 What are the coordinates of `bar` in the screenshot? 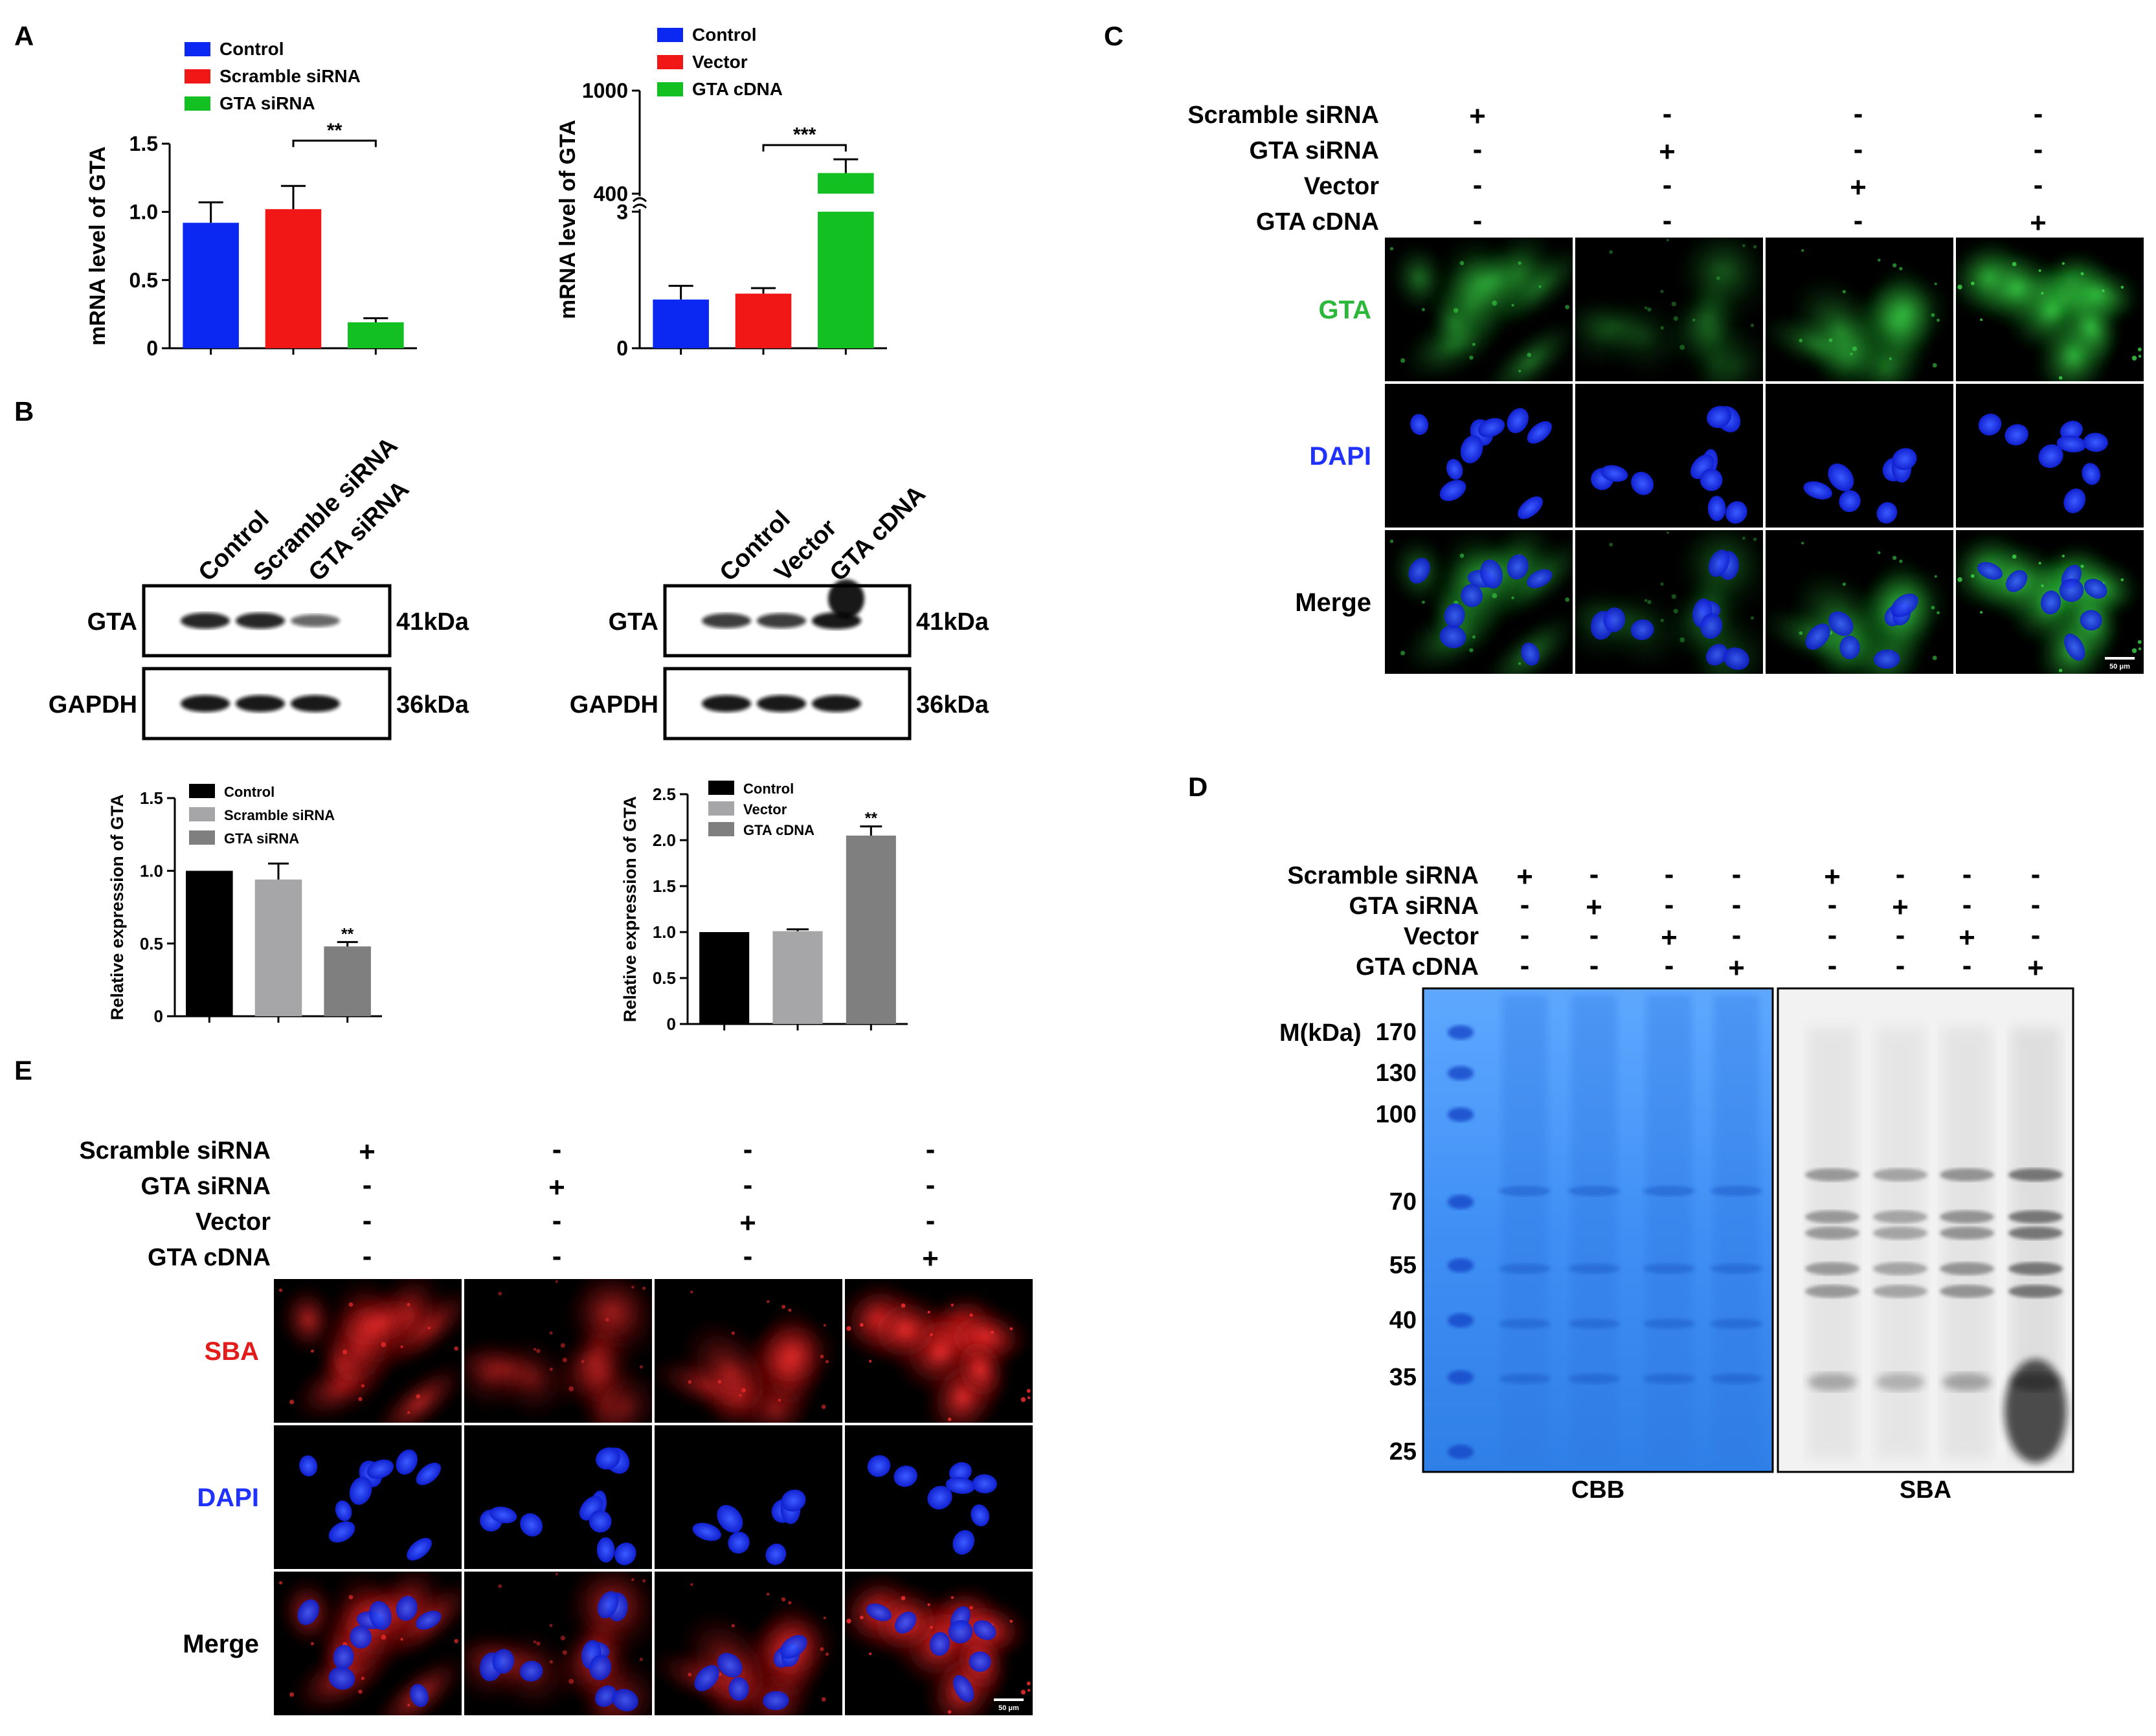 It's located at (347, 981).